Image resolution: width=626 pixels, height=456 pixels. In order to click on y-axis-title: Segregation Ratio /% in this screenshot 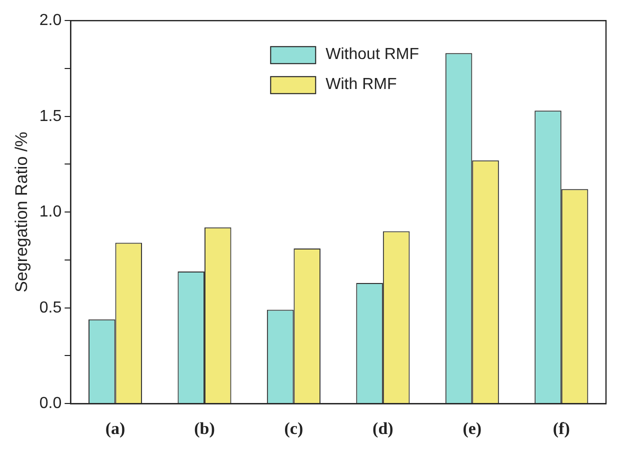, I will do `click(21, 212)`.